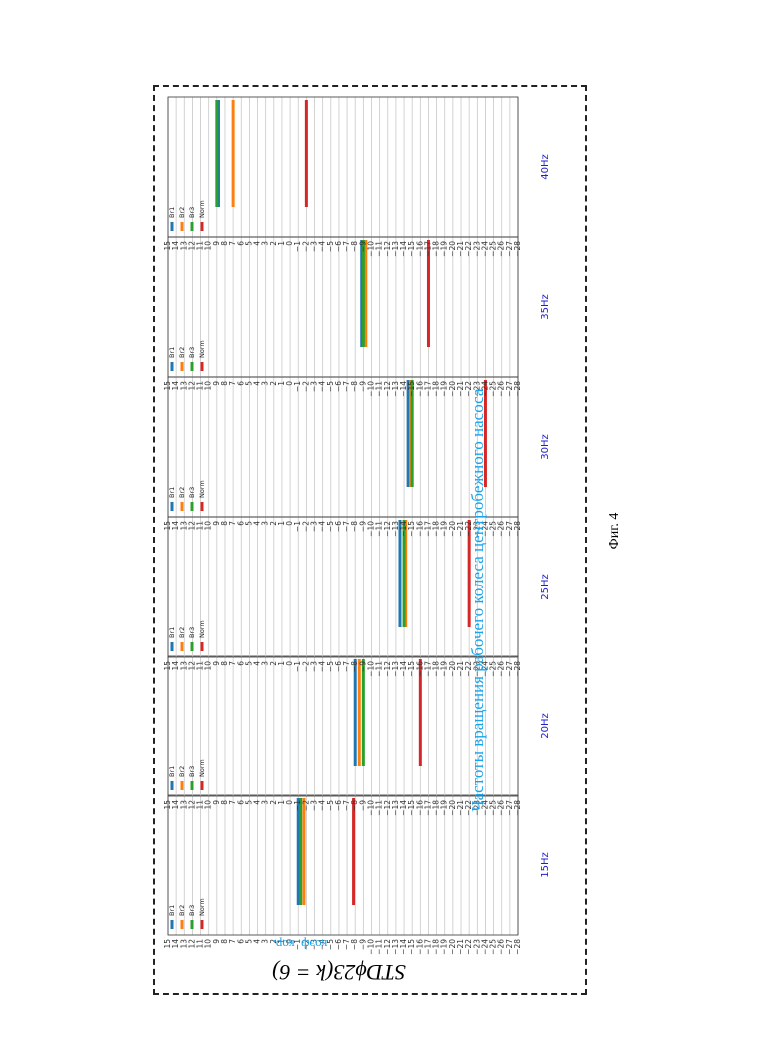 The width and height of the screenshot is (780, 1054). What do you see at coordinates (545, 726) in the screenshot?
I see `frequency-label: 20Hz` at bounding box center [545, 726].